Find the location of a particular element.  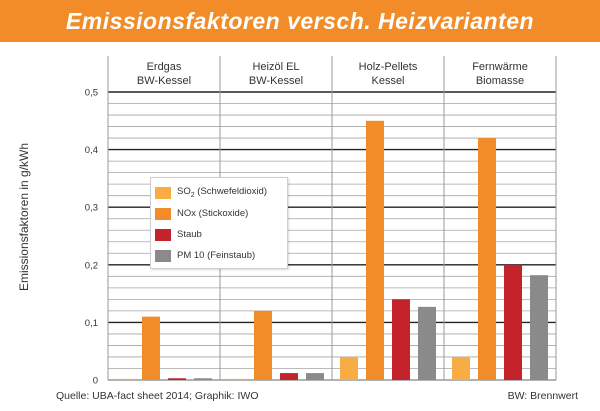

page-title: Emissionsfaktoren versch. Heizvarianten is located at coordinates (300, 21).